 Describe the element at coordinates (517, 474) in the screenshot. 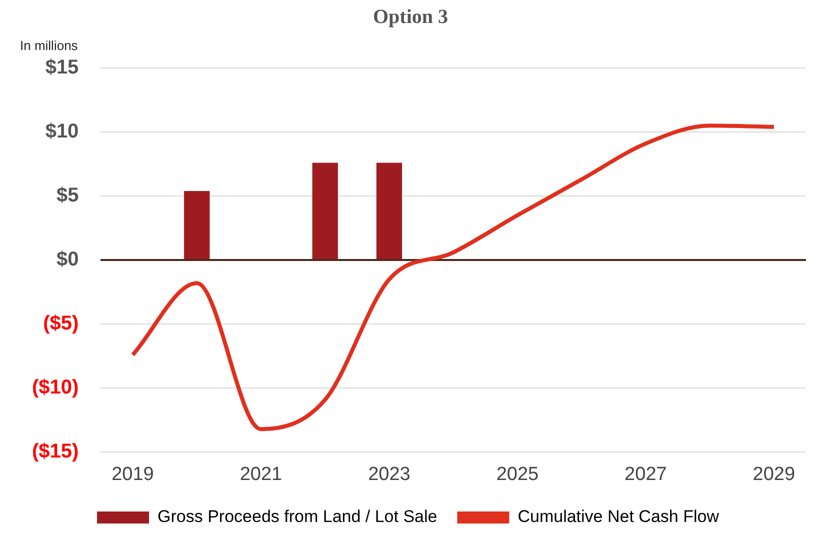

I see `x-tick-label: 2025` at that location.